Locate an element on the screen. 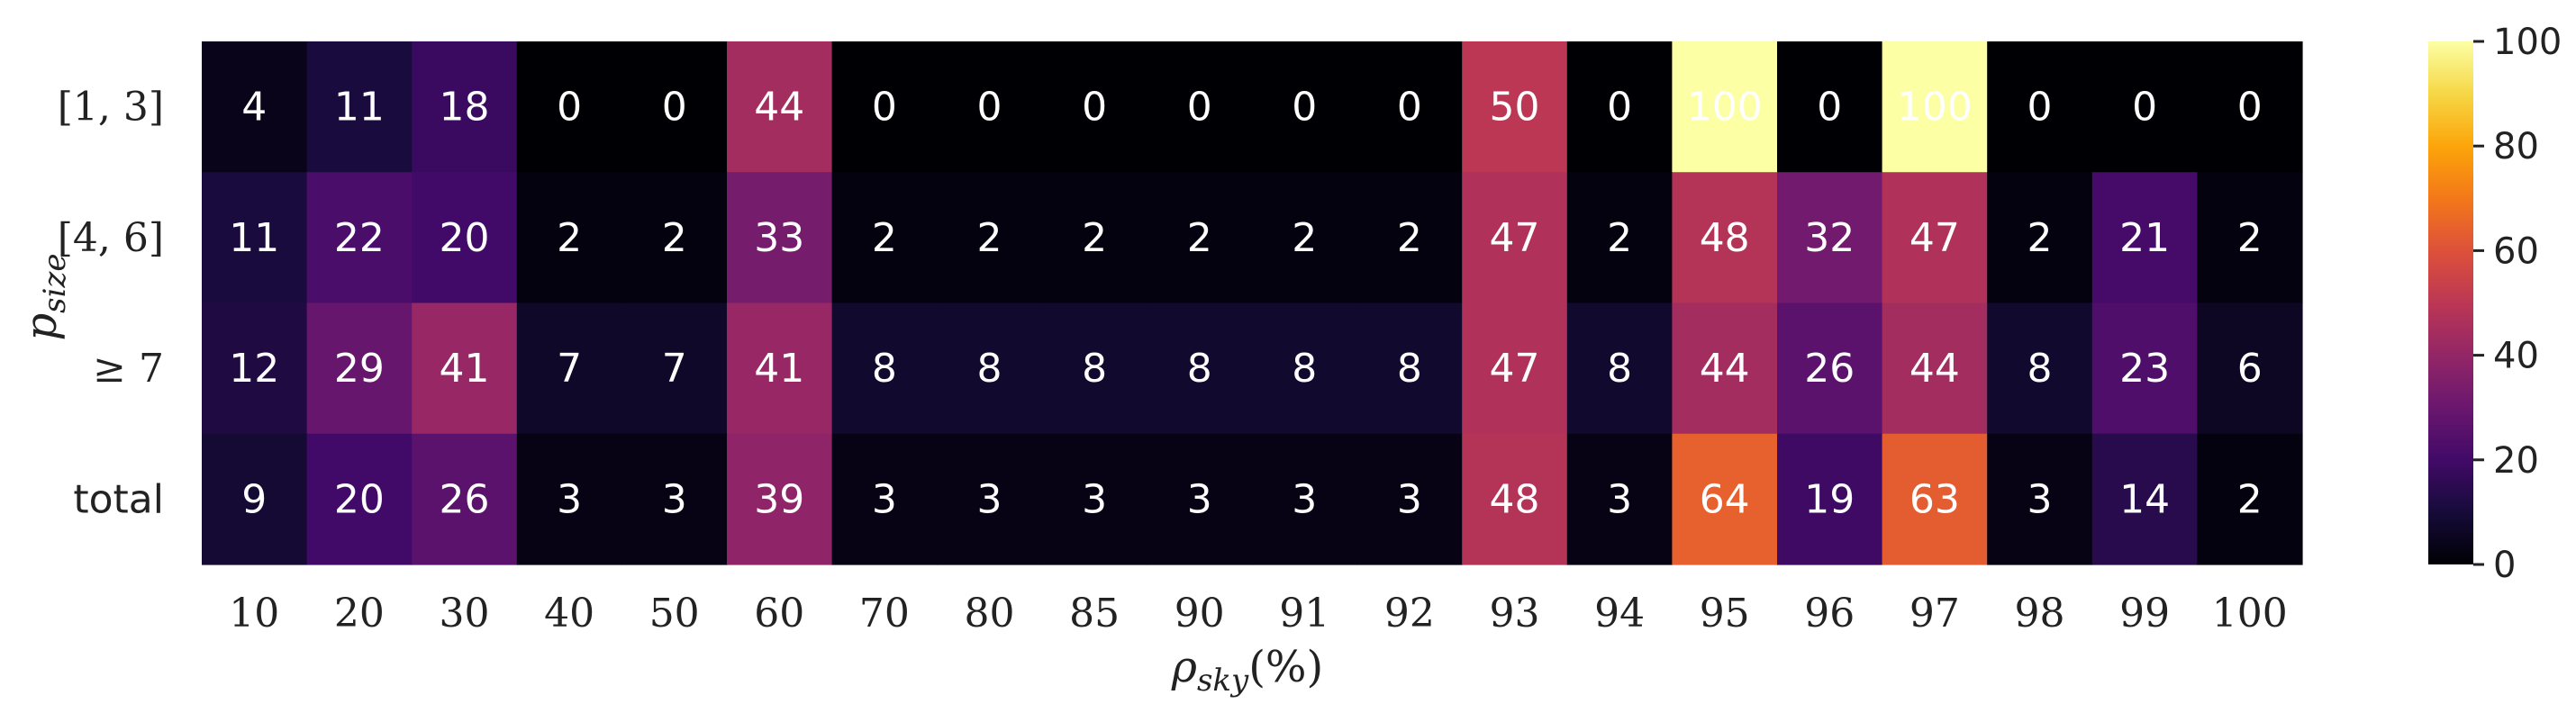  cell-value-label: 19 is located at coordinates (1829, 499).